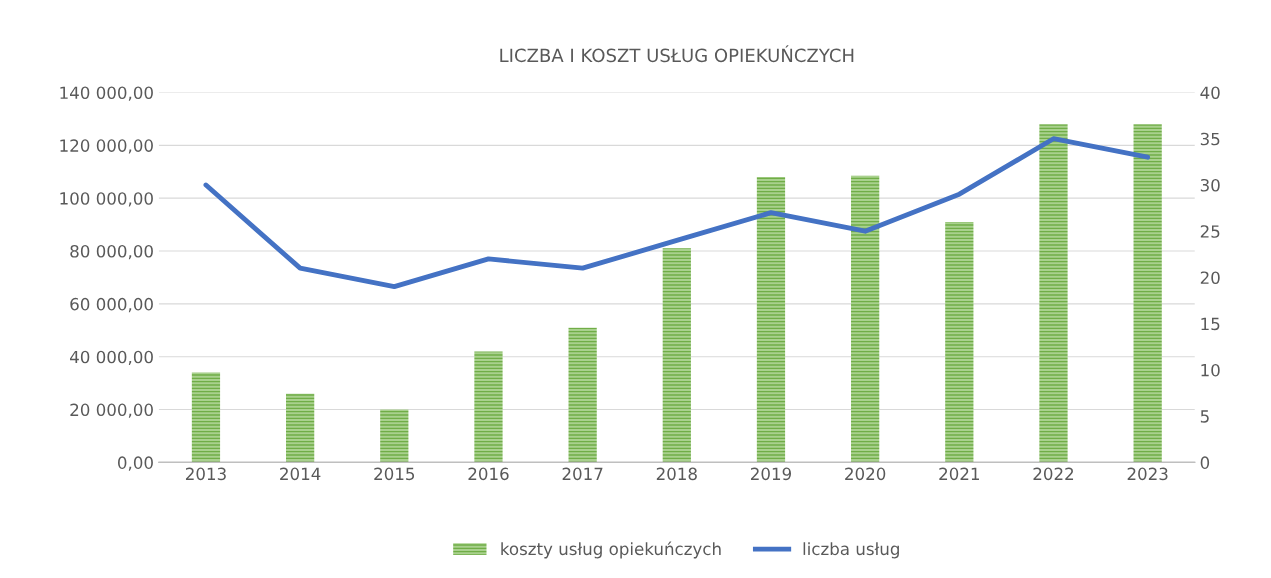  I want to click on y2-tick-label: 20, so click(1210, 278).